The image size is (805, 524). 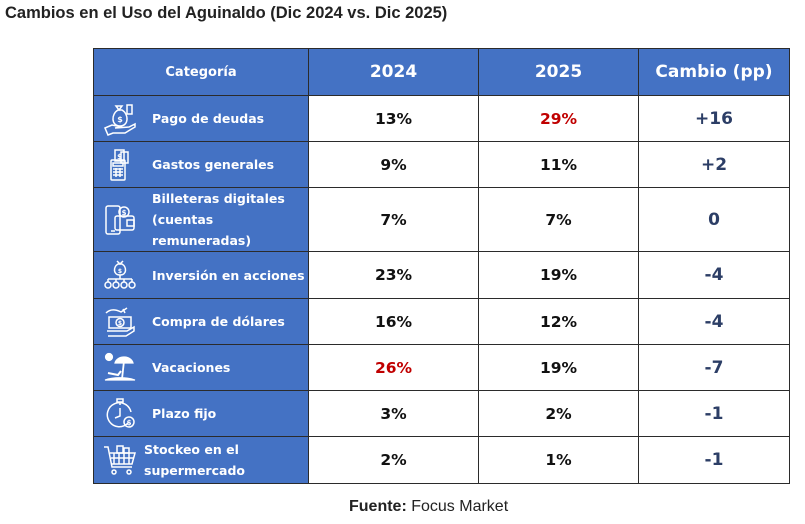 I want to click on table-header-row: Categoría 2024 2025 Cambio (pp), so click(x=442, y=72).